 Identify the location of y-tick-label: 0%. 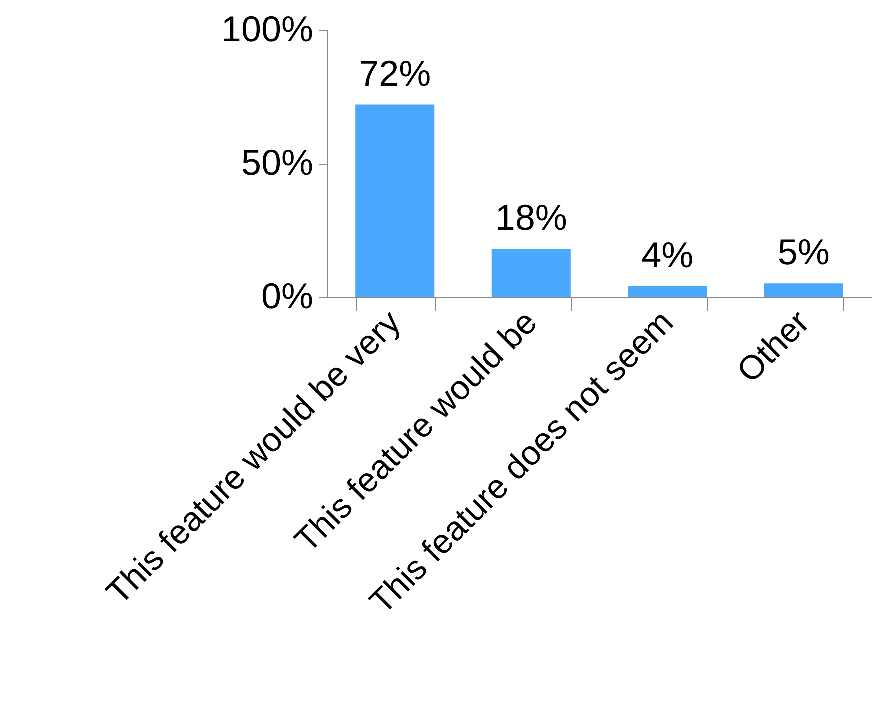
(287, 296).